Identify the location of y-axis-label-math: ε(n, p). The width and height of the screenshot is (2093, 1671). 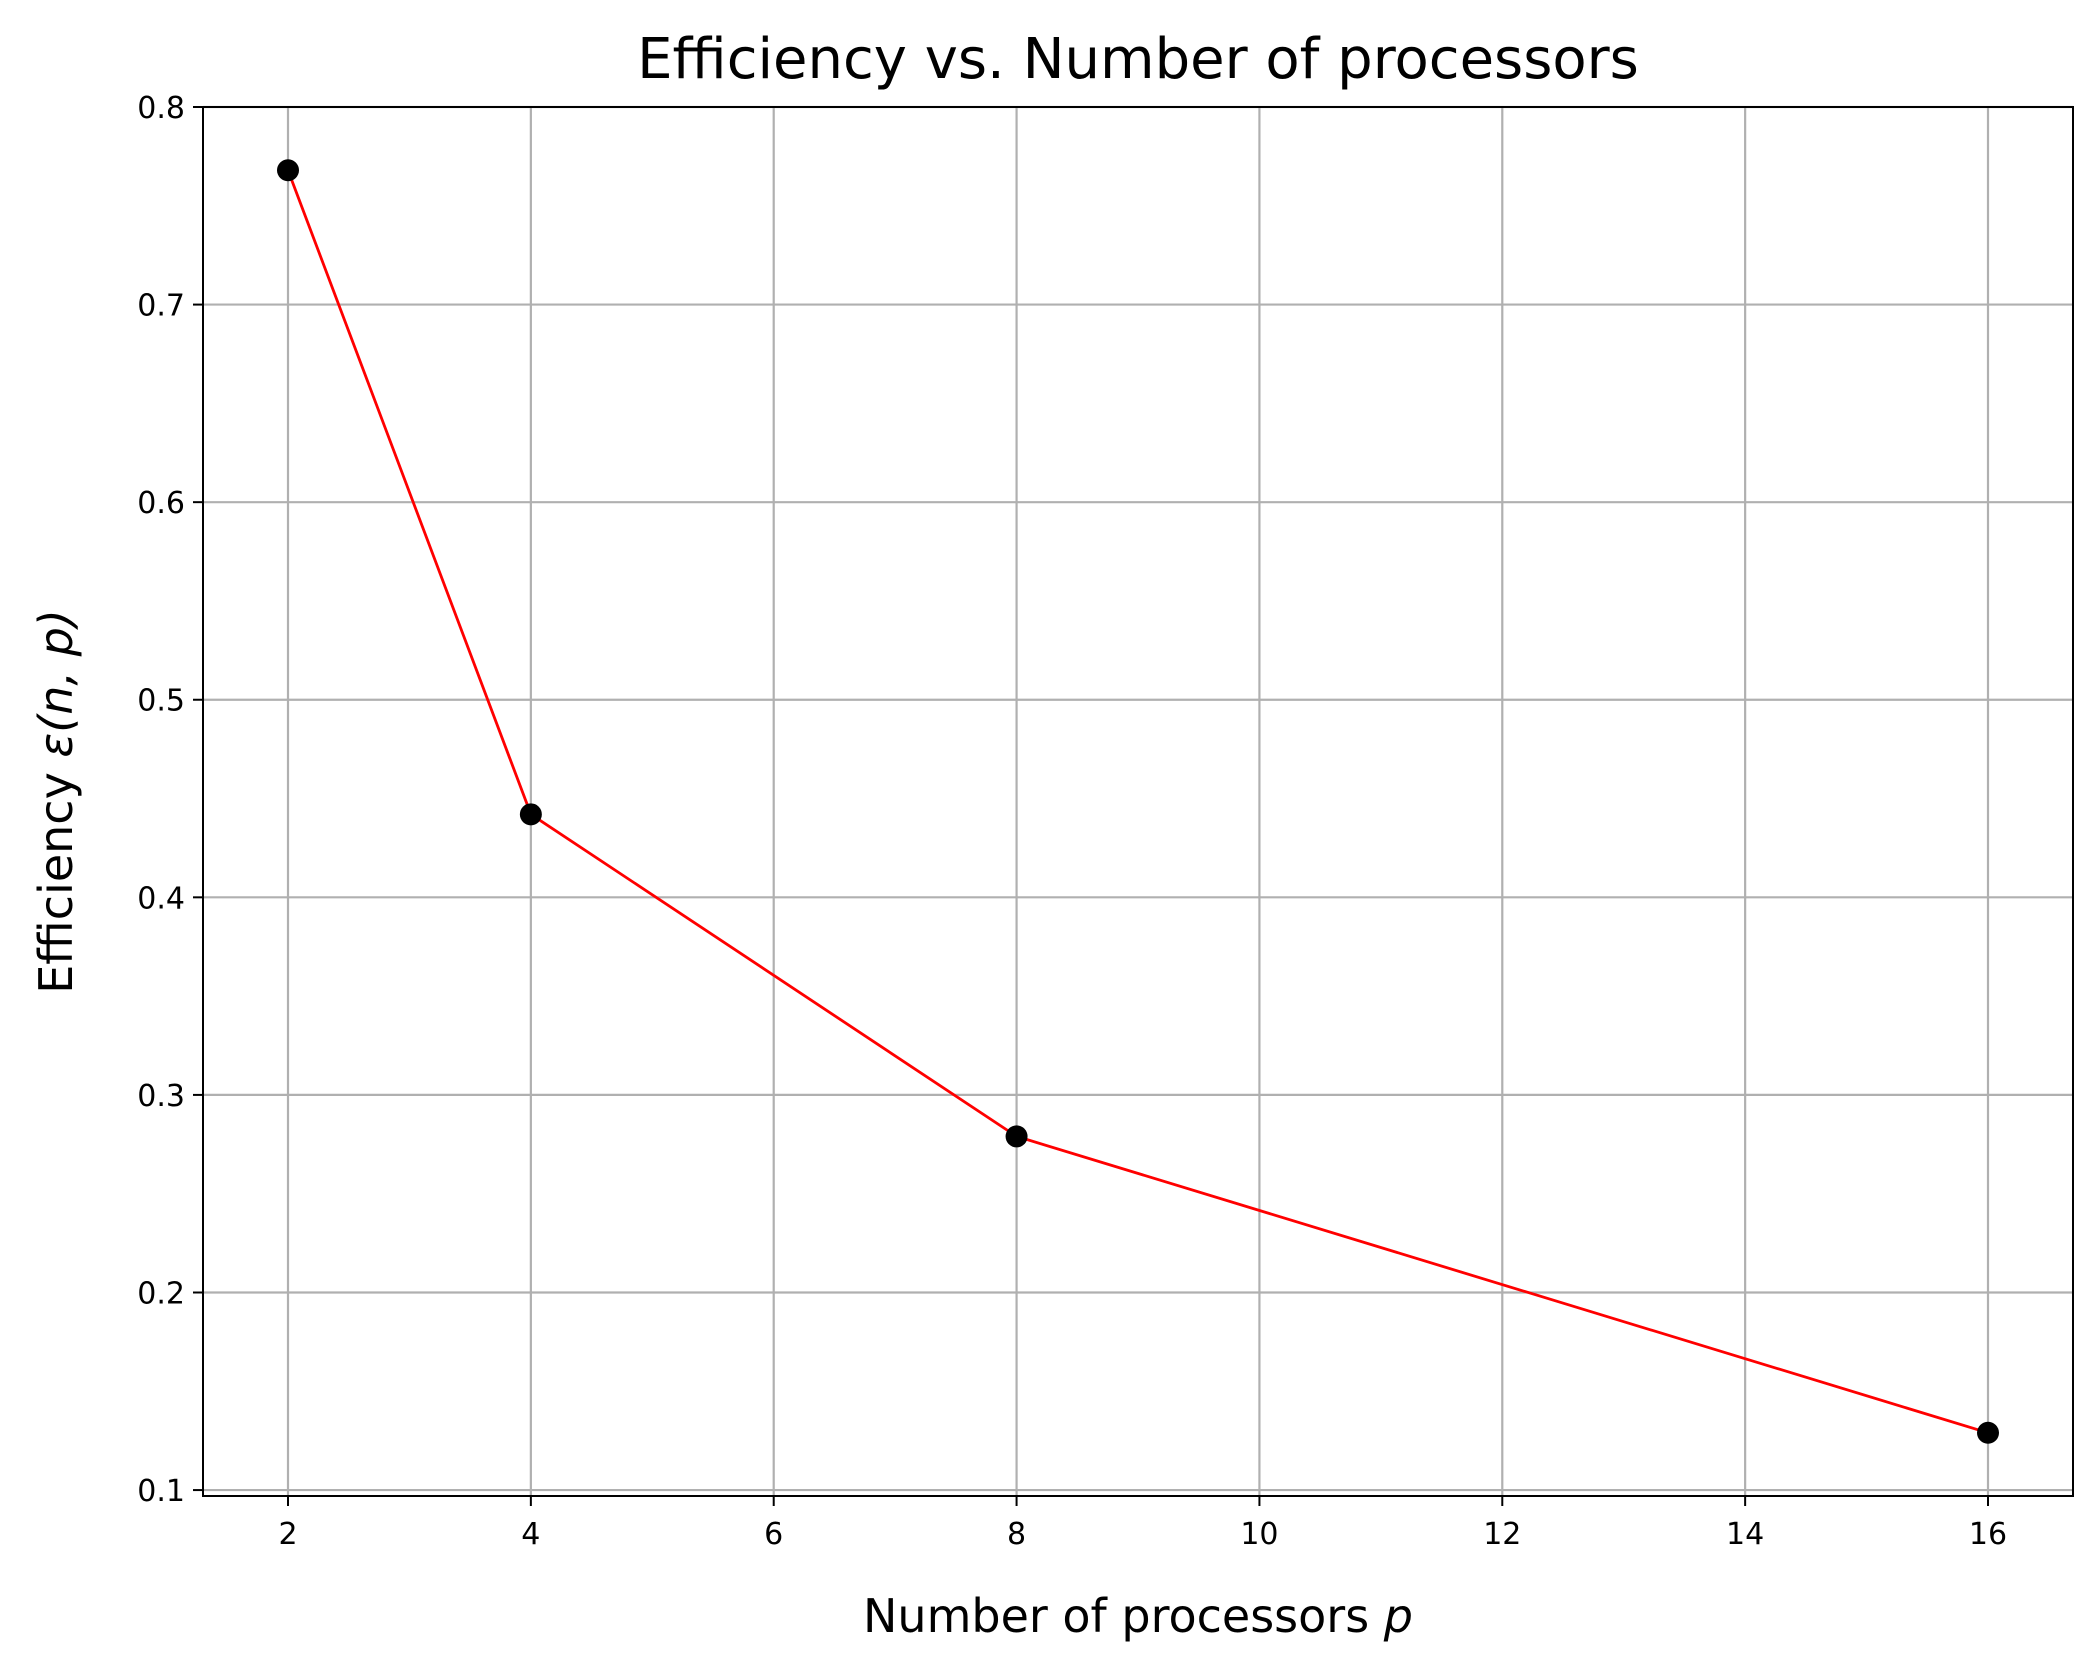
(56, 683).